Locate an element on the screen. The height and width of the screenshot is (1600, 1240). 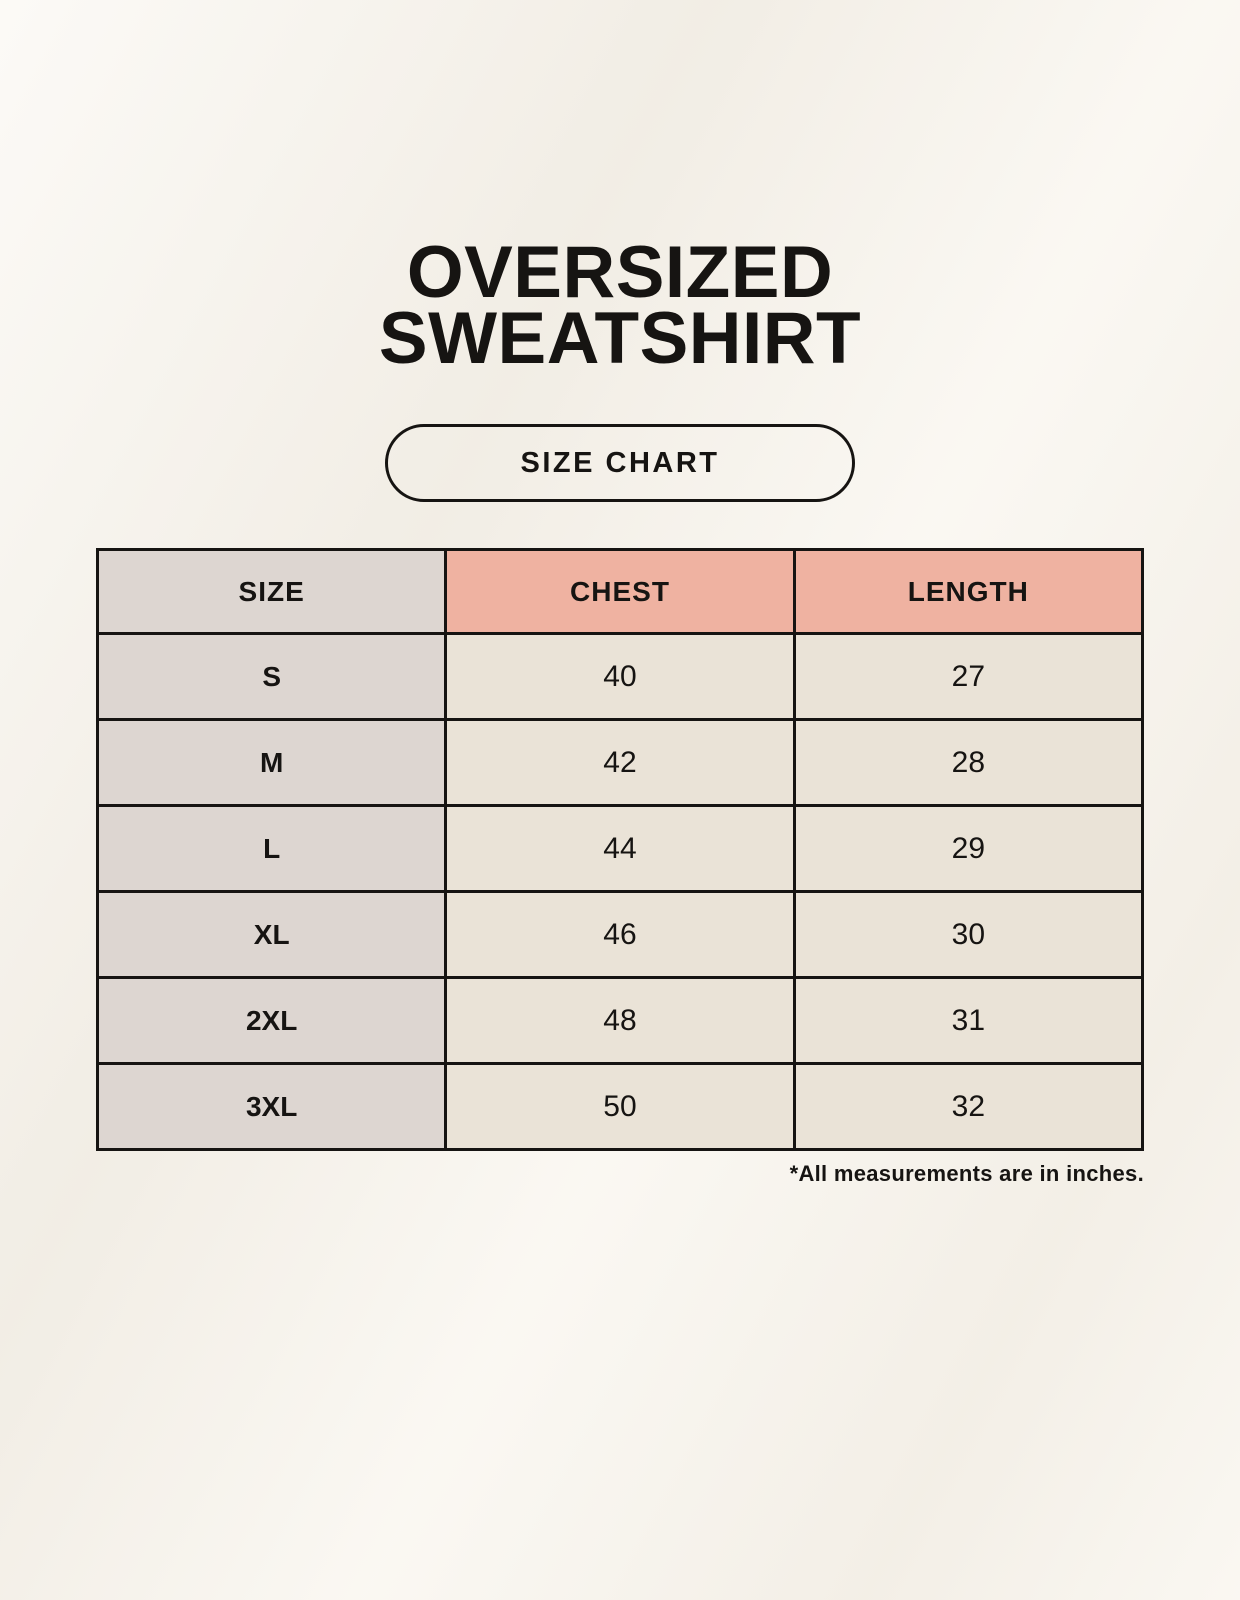
header-row: SIZE CHEST LENGTH is located at coordinates (620, 591).